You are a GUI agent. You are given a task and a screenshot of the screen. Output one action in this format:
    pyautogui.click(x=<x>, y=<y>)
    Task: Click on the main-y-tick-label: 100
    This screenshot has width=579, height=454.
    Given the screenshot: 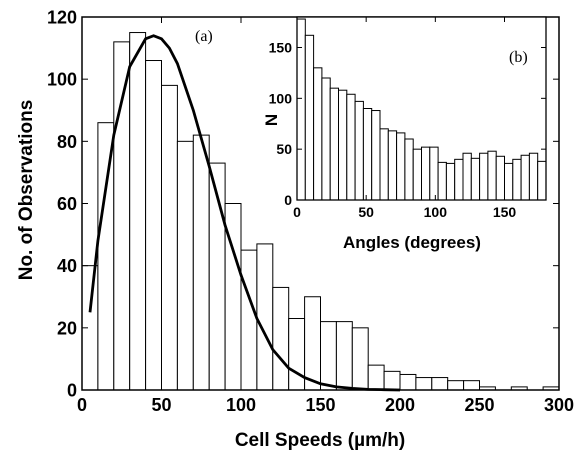 What is the action you would take?
    pyautogui.click(x=62, y=80)
    